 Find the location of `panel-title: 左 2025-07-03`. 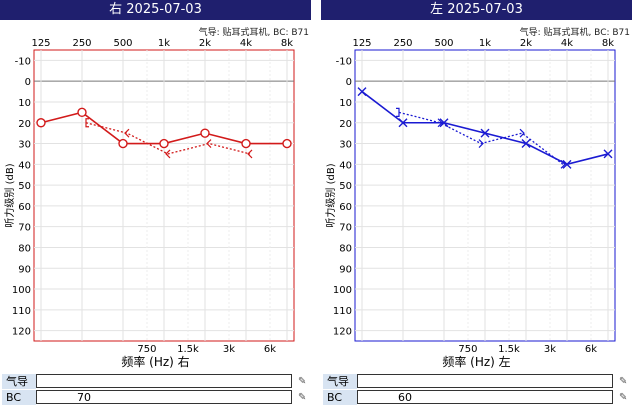

panel-title: 左 2025-07-03 is located at coordinates (476, 10).